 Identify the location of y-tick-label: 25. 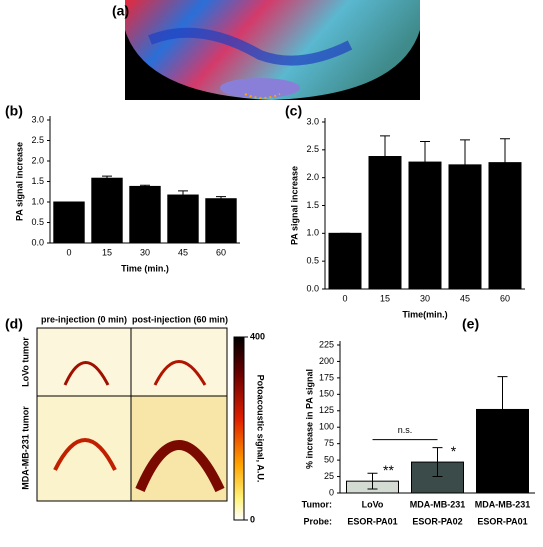
(329, 476).